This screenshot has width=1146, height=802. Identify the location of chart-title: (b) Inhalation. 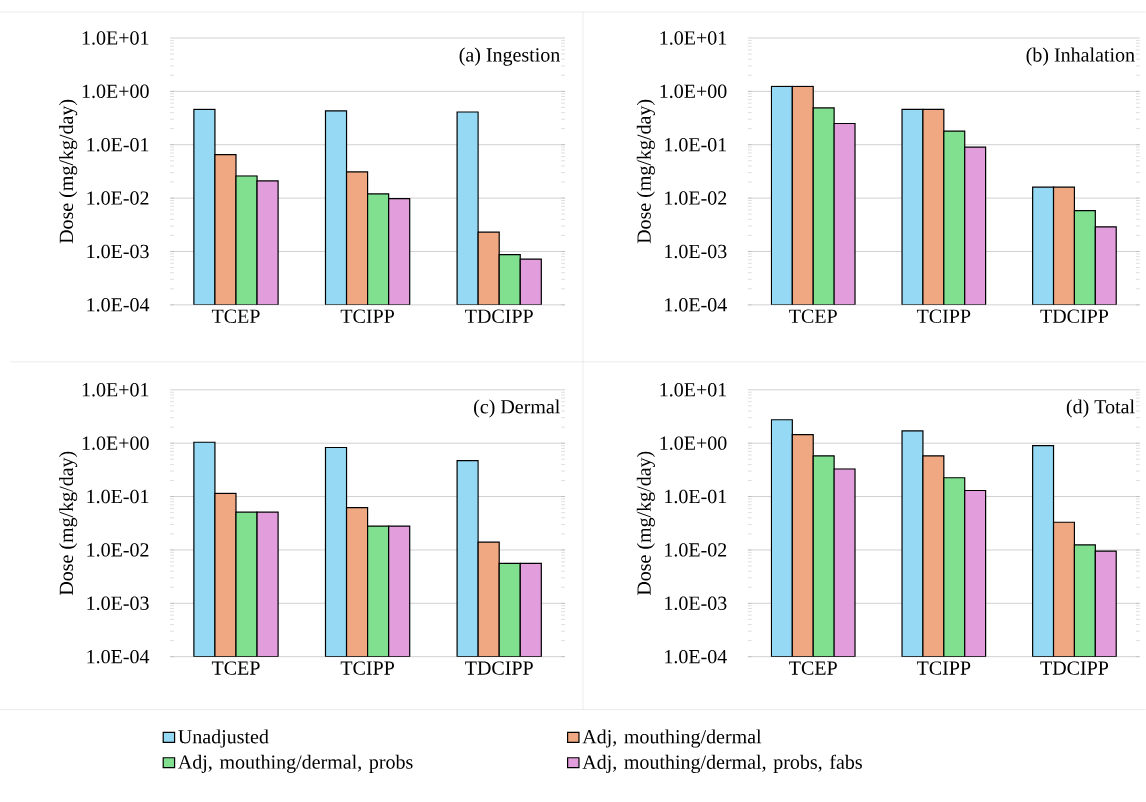
(1080, 56).